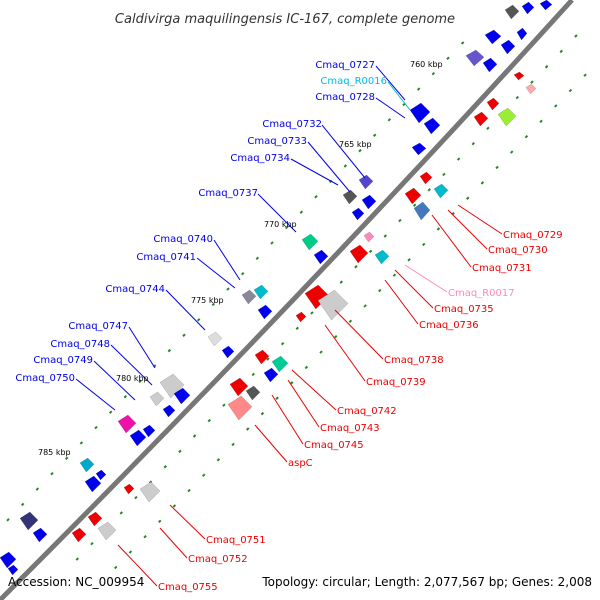 This screenshot has width=600, height=600. Describe the element at coordinates (280, 224) in the screenshot. I see `kbp-marker: 770 kbp` at that location.